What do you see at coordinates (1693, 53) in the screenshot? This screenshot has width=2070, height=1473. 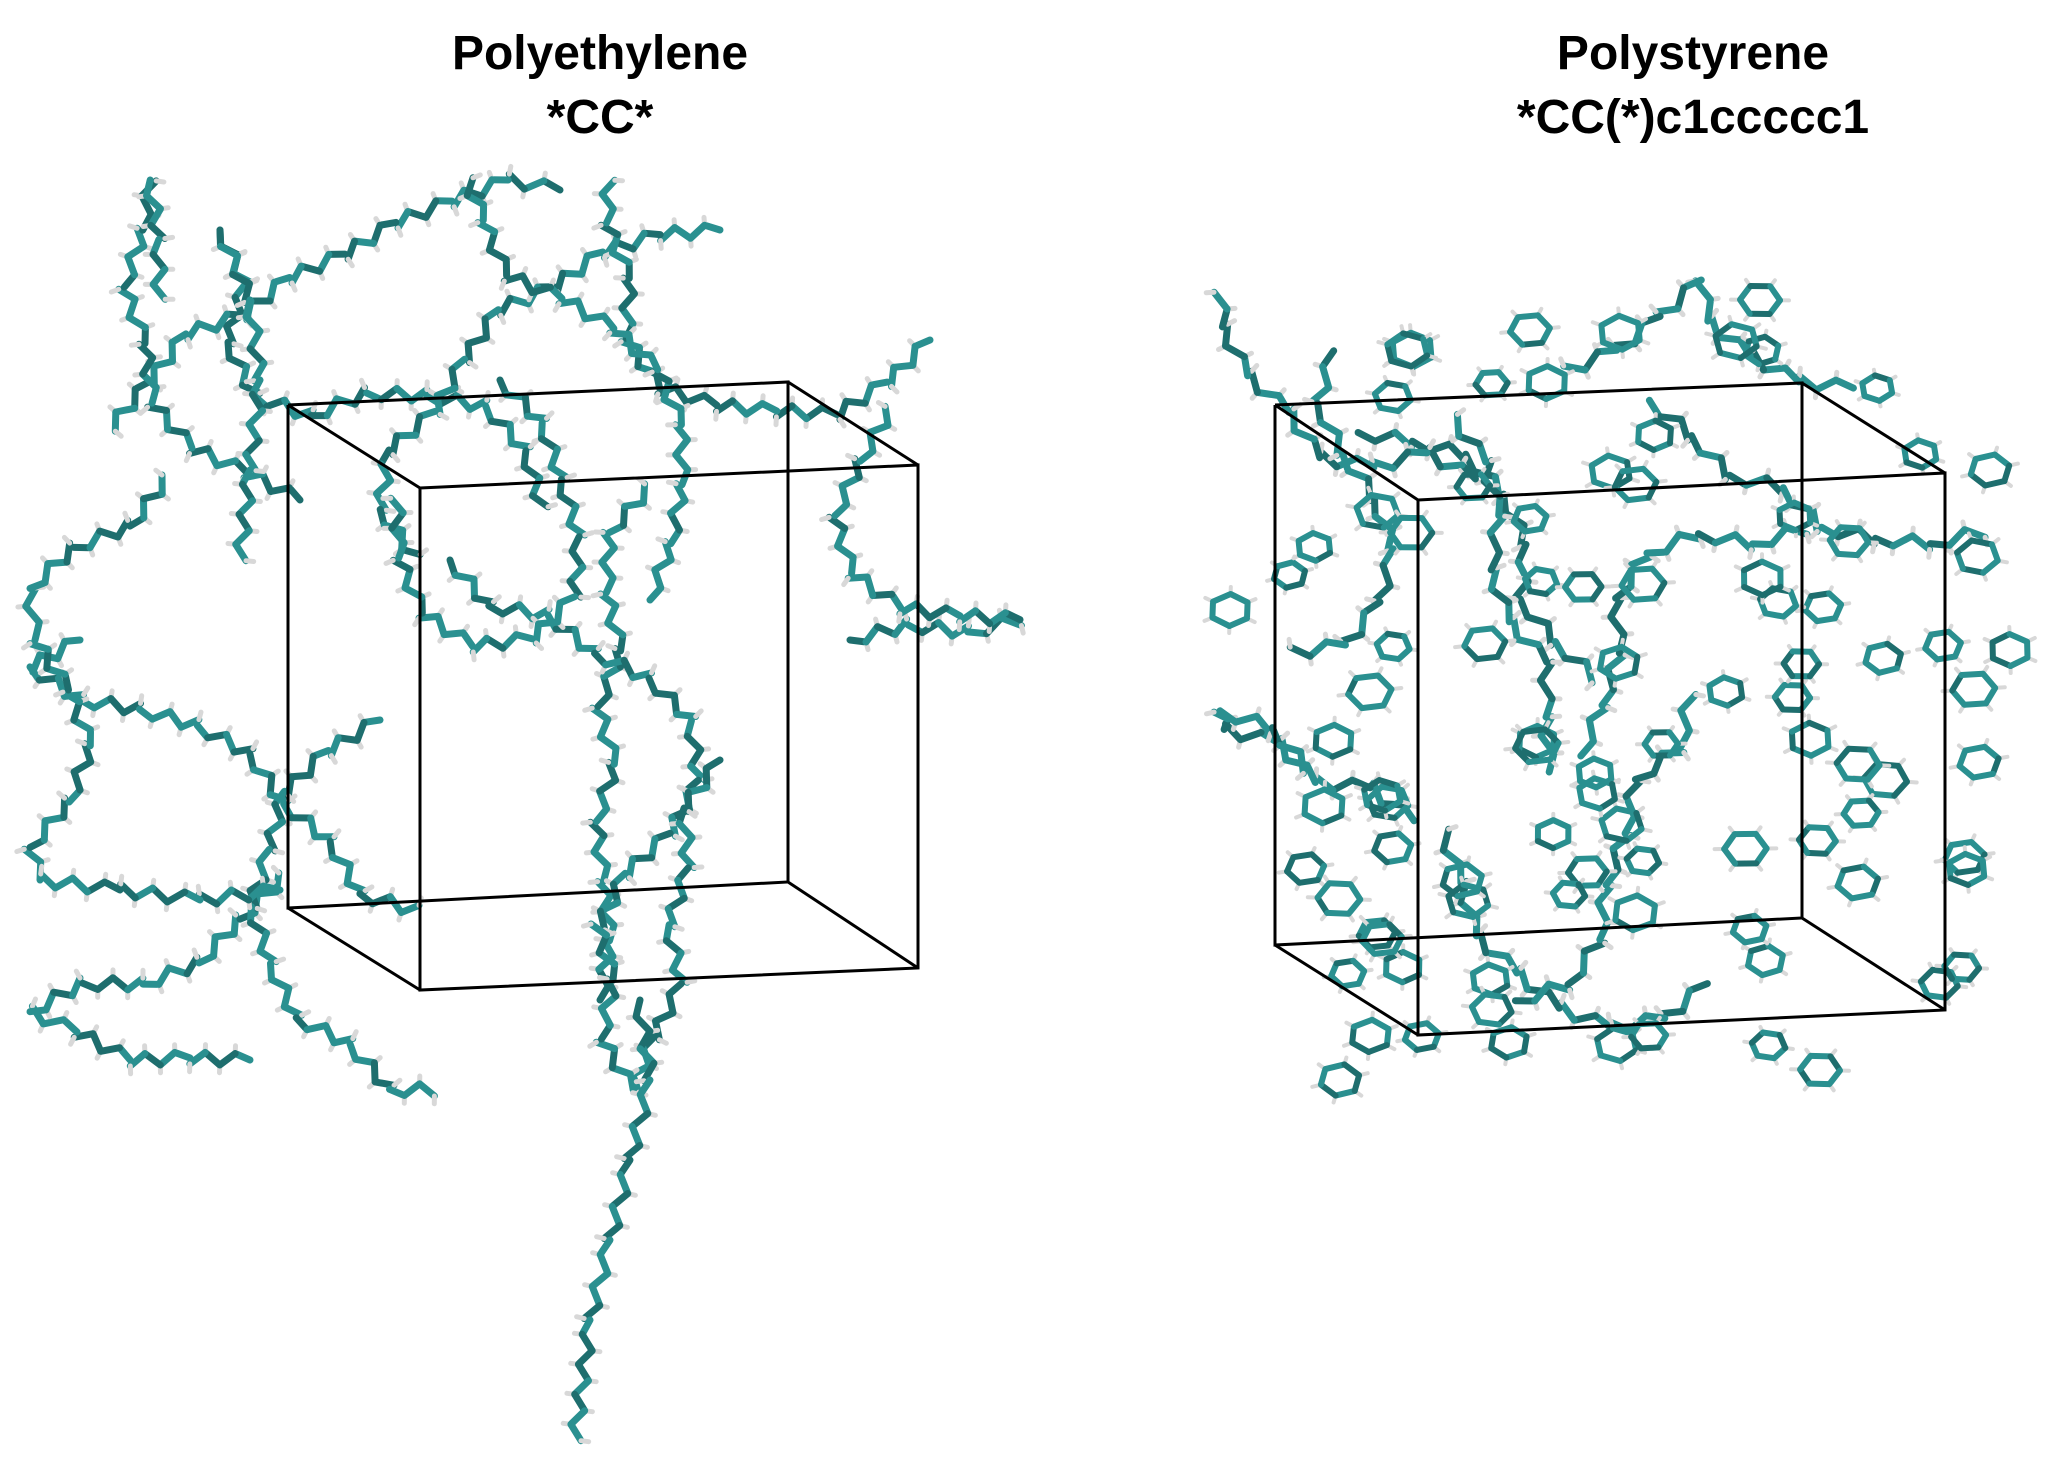 I see `polymer-name: Polystyrene` at bounding box center [1693, 53].